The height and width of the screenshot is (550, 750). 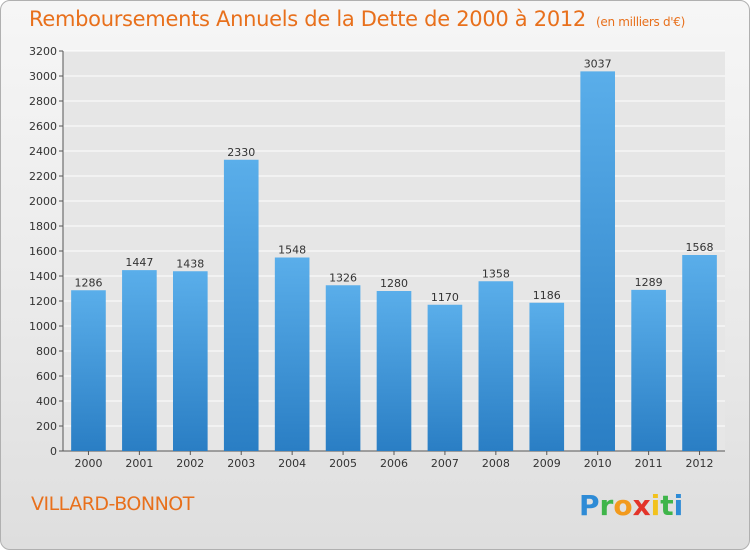 I want to click on data-label-2003: 2330, so click(x=241, y=152).